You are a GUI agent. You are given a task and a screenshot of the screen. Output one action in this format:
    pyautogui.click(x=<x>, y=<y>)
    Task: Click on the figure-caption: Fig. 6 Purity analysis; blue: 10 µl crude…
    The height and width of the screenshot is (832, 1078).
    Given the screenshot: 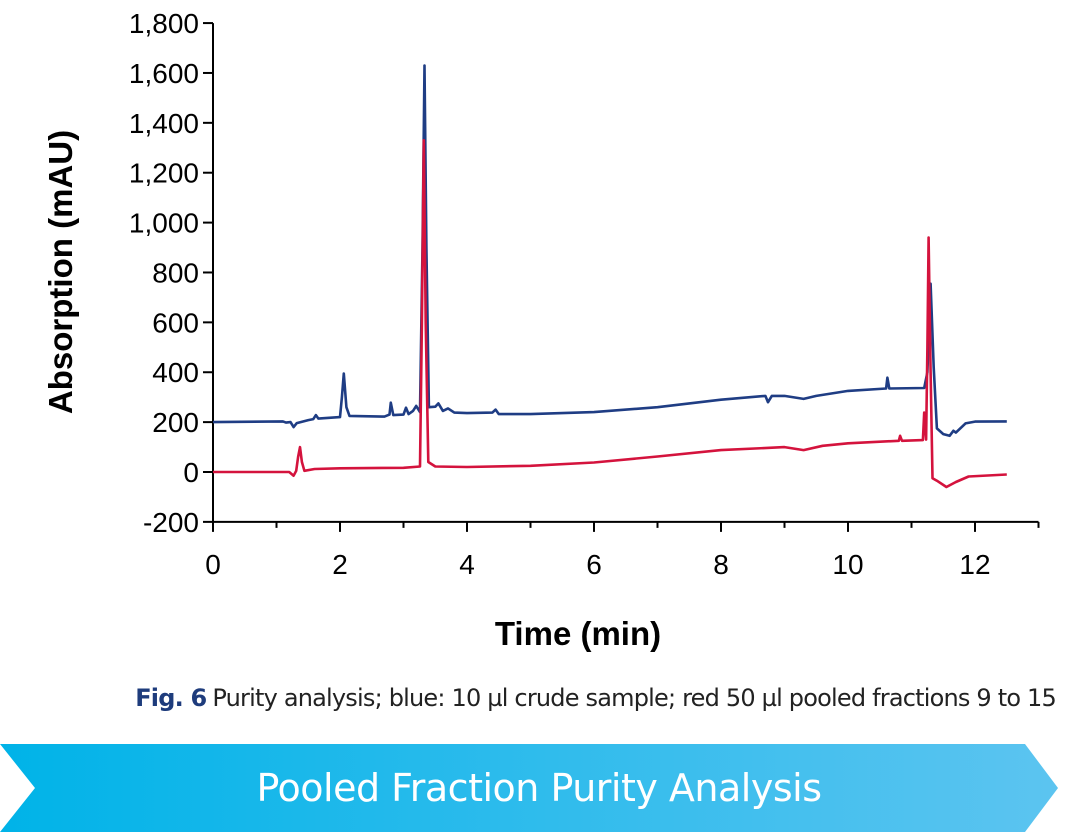 What is the action you would take?
    pyautogui.click(x=539, y=698)
    